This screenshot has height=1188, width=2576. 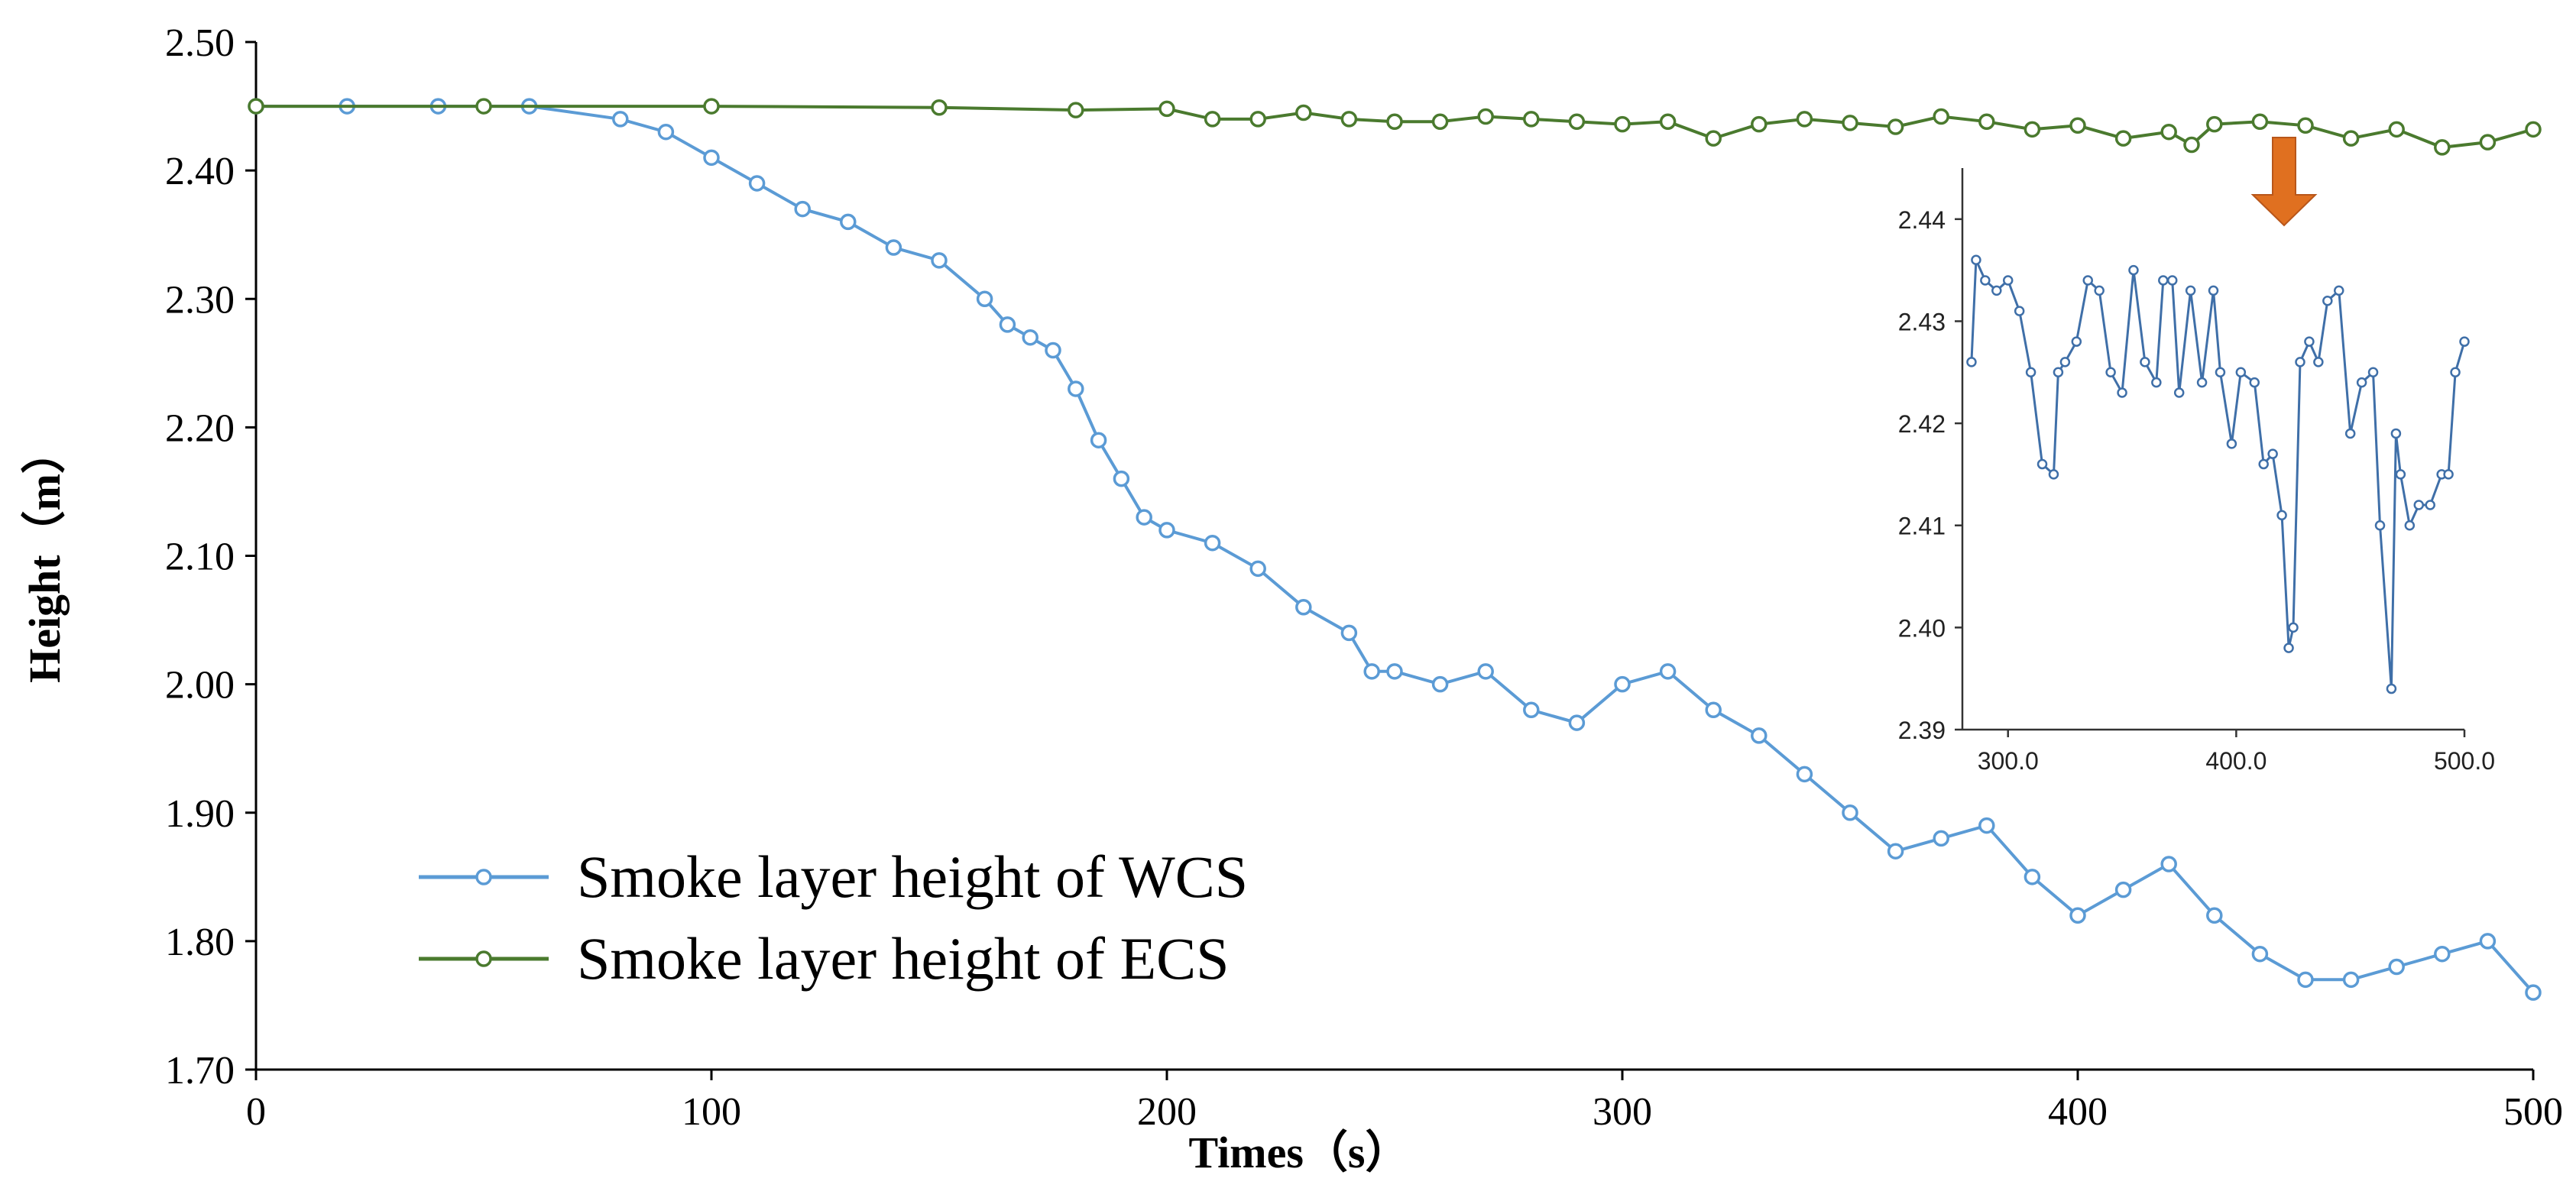 I want to click on x-axis-title: Times（s）, so click(x=1299, y=1152).